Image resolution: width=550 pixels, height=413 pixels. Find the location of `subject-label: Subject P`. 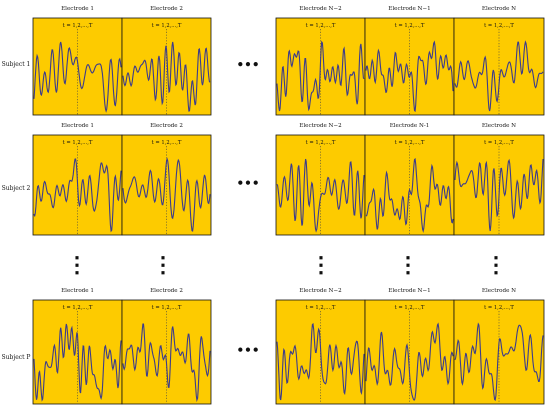

subject-label: Subject P is located at coordinates (16, 357).